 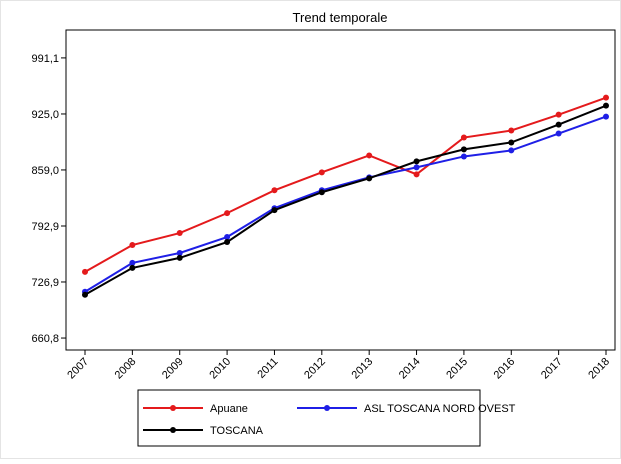 I want to click on y-tick-label: 859,0, so click(x=45, y=171).